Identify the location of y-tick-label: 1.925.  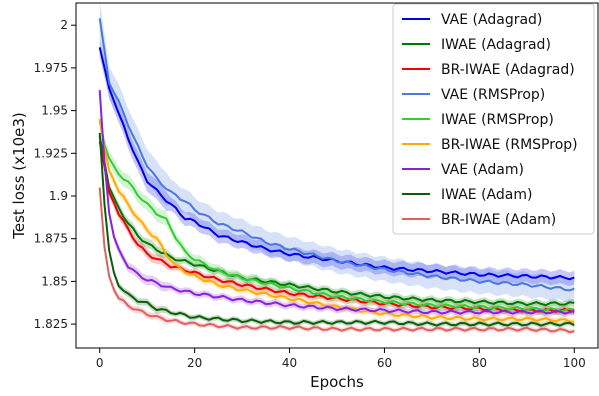
(51, 153).